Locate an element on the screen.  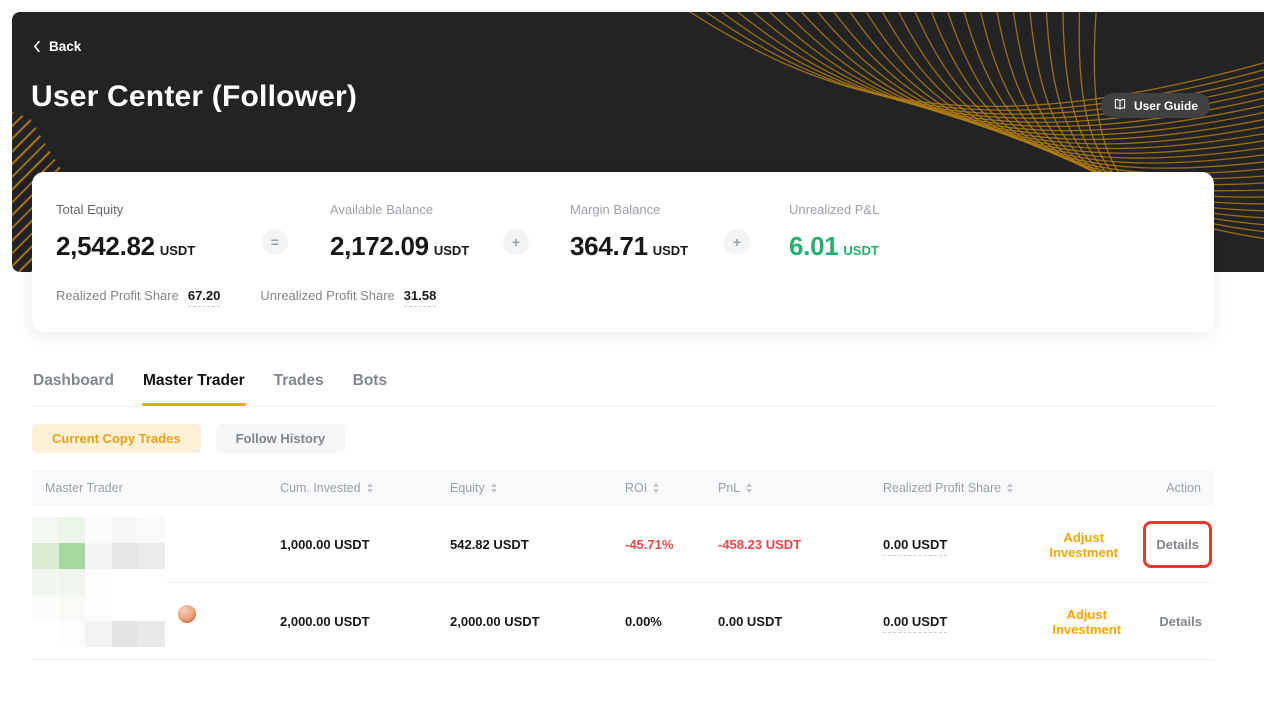
subtab-current-copy-trades: Current Copy Trades is located at coordinates (116, 438).